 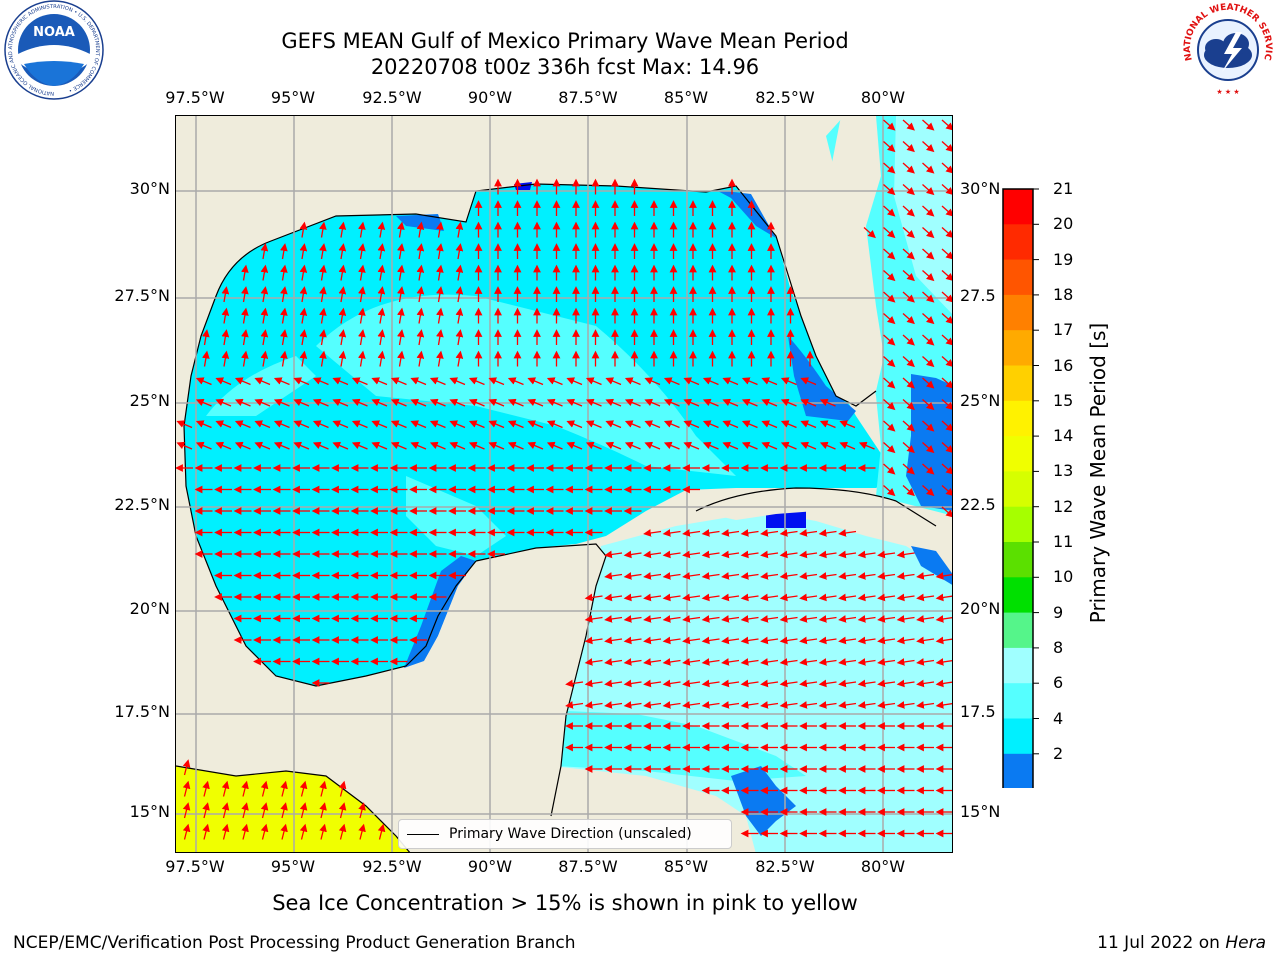 I want to click on colorbar-tick-label: 15, so click(x=1063, y=400).